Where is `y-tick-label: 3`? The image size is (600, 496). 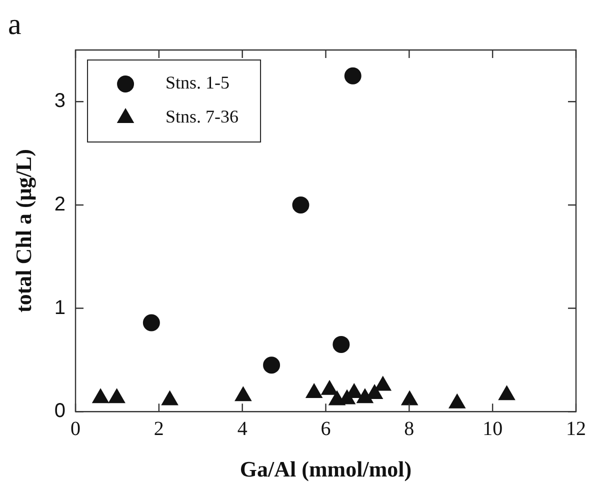
y-tick-label: 3 is located at coordinates (60, 101).